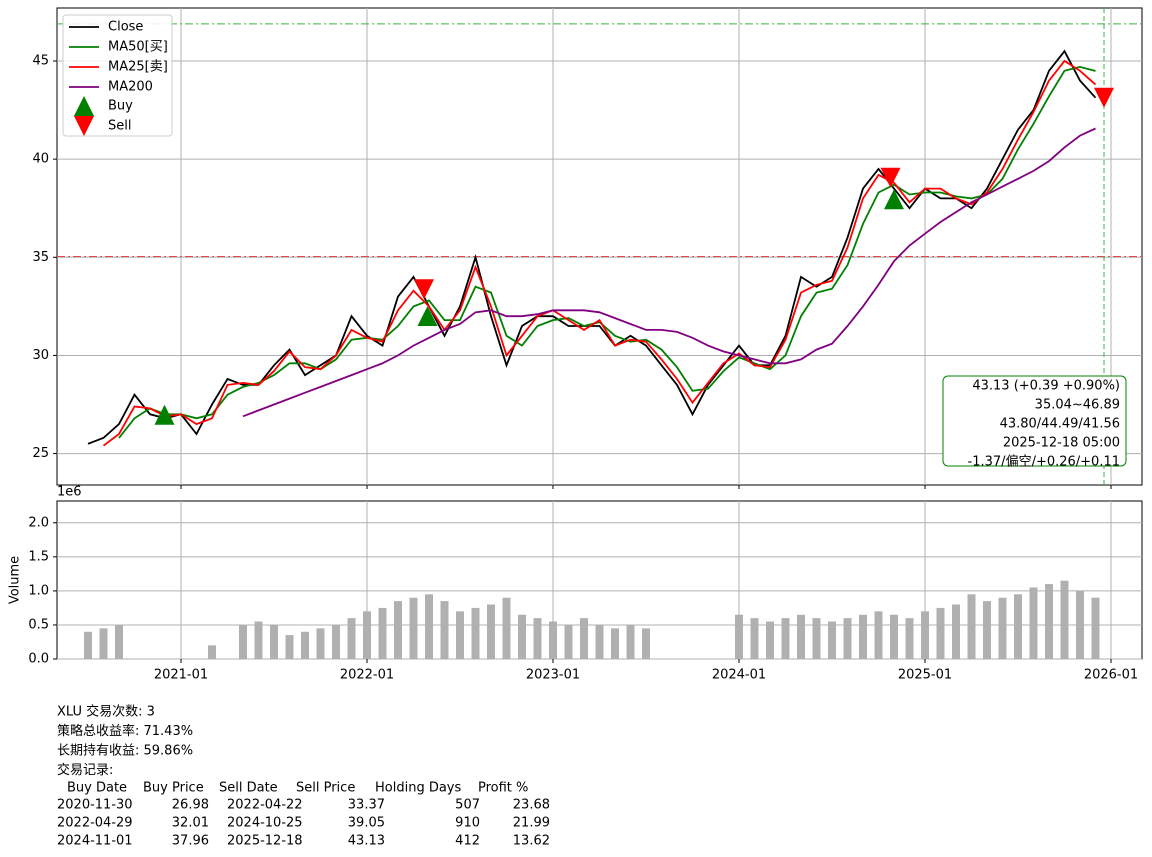 Image resolution: width=1152 pixels, height=857 pixels. Describe the element at coordinates (38, 659) in the screenshot. I see `y-tick-label: 0.0` at that location.